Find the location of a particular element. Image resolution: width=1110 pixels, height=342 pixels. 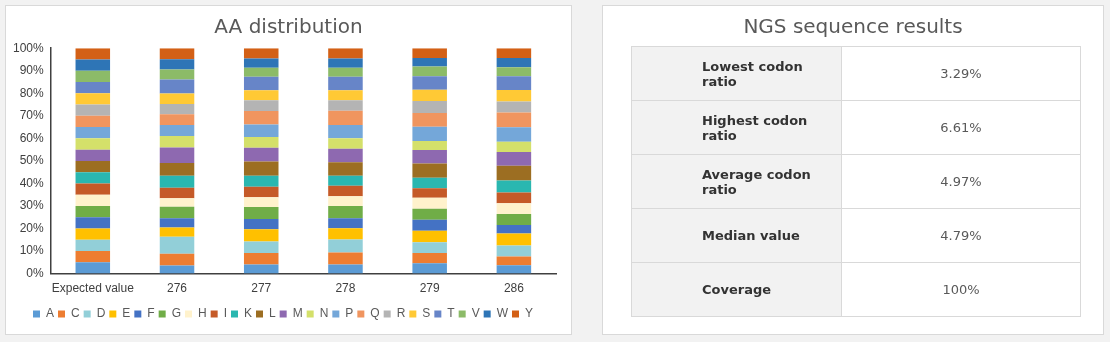

x-tick-label: 279 is located at coordinates (429, 288).